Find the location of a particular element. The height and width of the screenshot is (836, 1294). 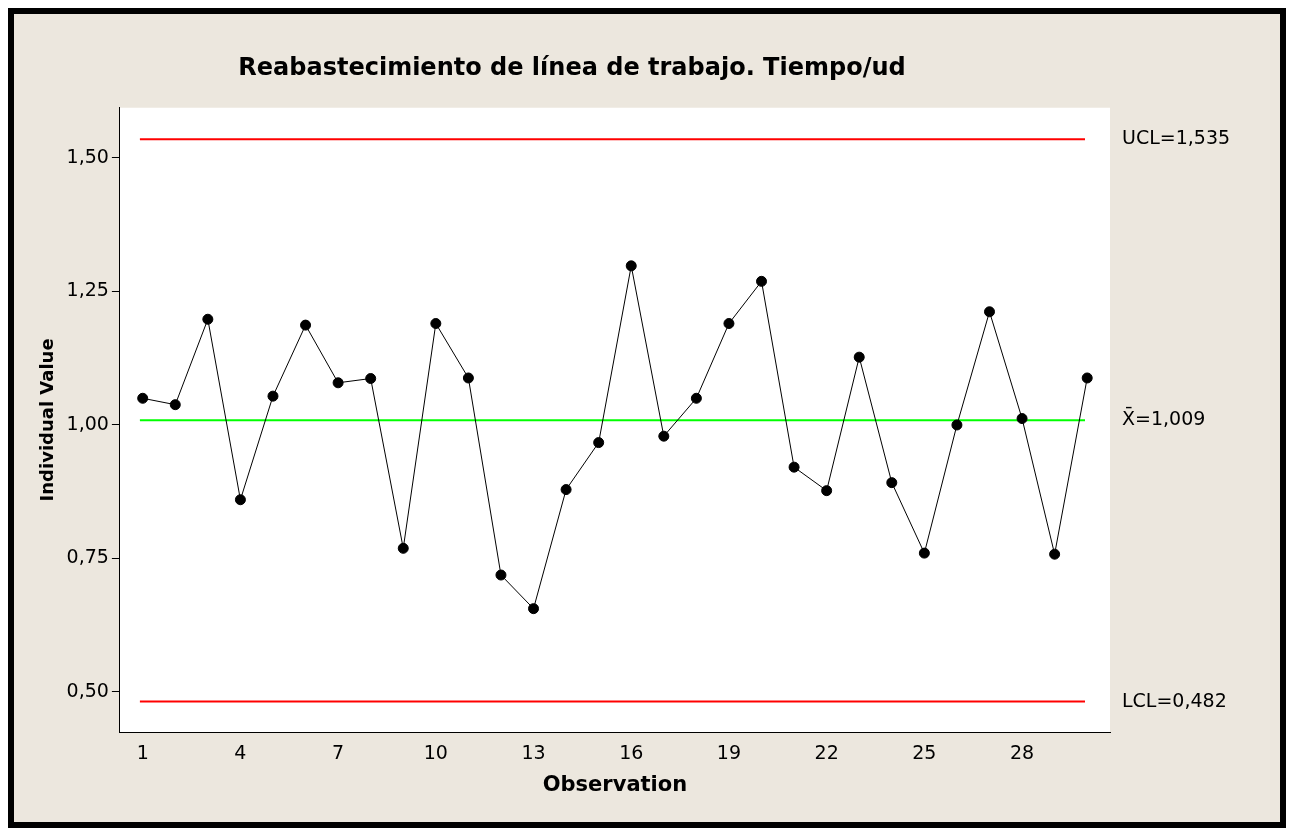

y-tick-label: 0,50 is located at coordinates (87, 689).